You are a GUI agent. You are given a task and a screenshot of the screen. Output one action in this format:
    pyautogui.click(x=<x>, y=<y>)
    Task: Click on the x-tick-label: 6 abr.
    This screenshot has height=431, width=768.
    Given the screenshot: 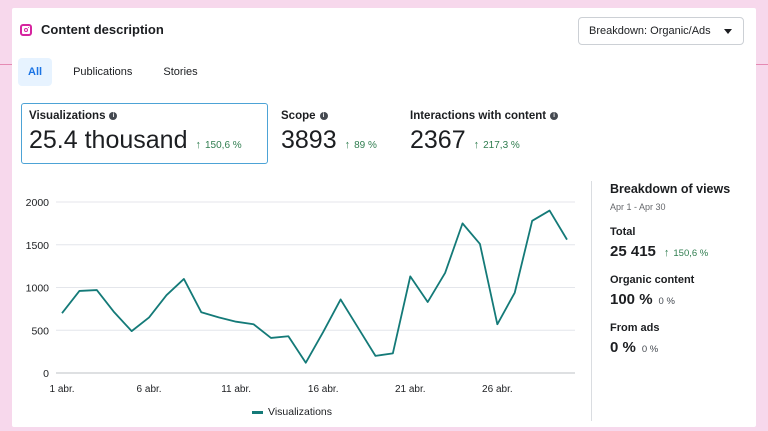 What is the action you would take?
    pyautogui.click(x=149, y=389)
    